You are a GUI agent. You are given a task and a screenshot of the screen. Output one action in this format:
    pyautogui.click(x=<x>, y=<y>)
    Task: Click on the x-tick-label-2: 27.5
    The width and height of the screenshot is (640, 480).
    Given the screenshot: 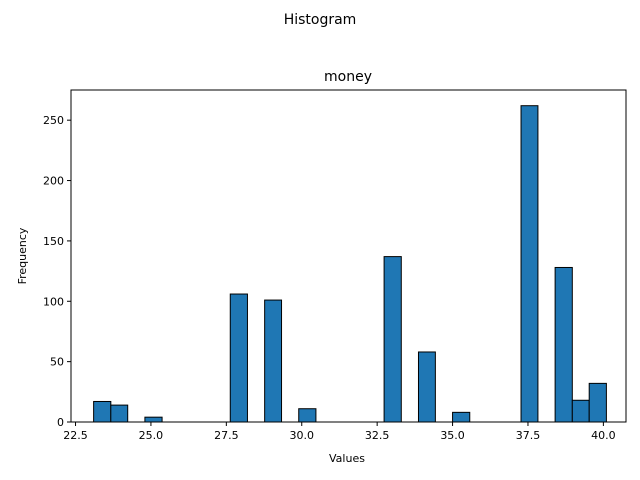 What is the action you would take?
    pyautogui.click(x=226, y=435)
    